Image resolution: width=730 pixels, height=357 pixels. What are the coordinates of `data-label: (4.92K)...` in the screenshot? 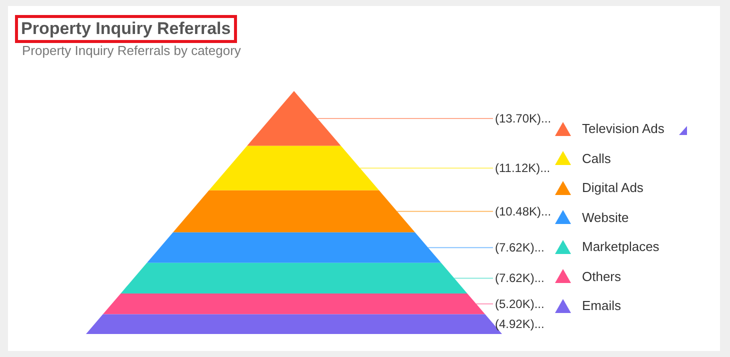 It's located at (519, 324).